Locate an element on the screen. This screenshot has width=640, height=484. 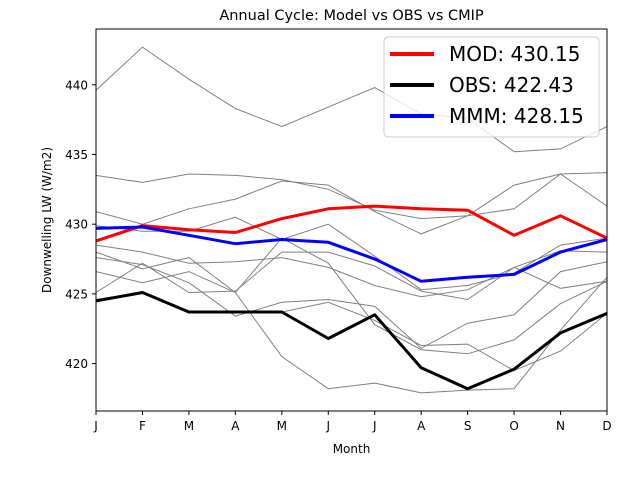
y-tick-label: 440 is located at coordinates (76, 85).